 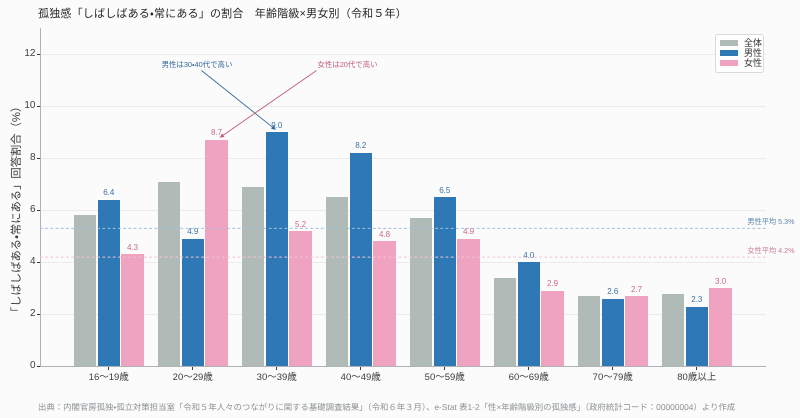 I want to click on y-tick-label-2: 2, so click(x=32, y=314).